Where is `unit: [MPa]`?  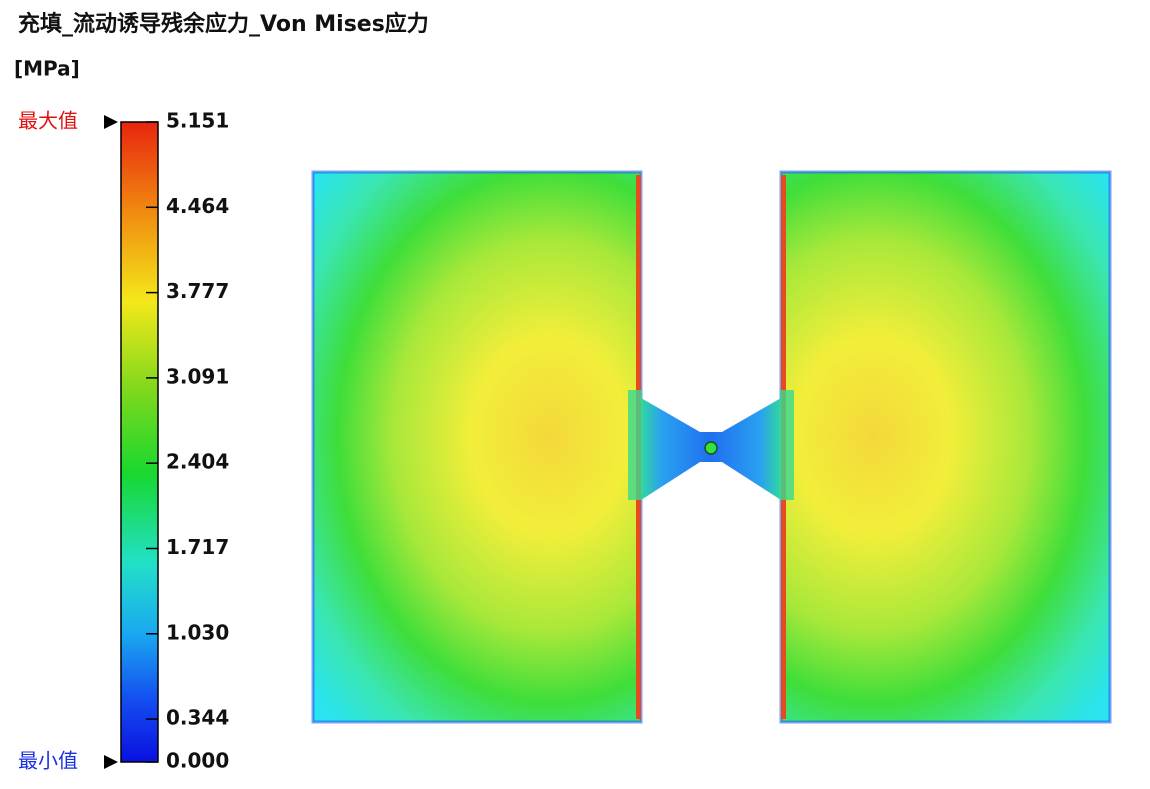 unit: [MPa] is located at coordinates (47, 69).